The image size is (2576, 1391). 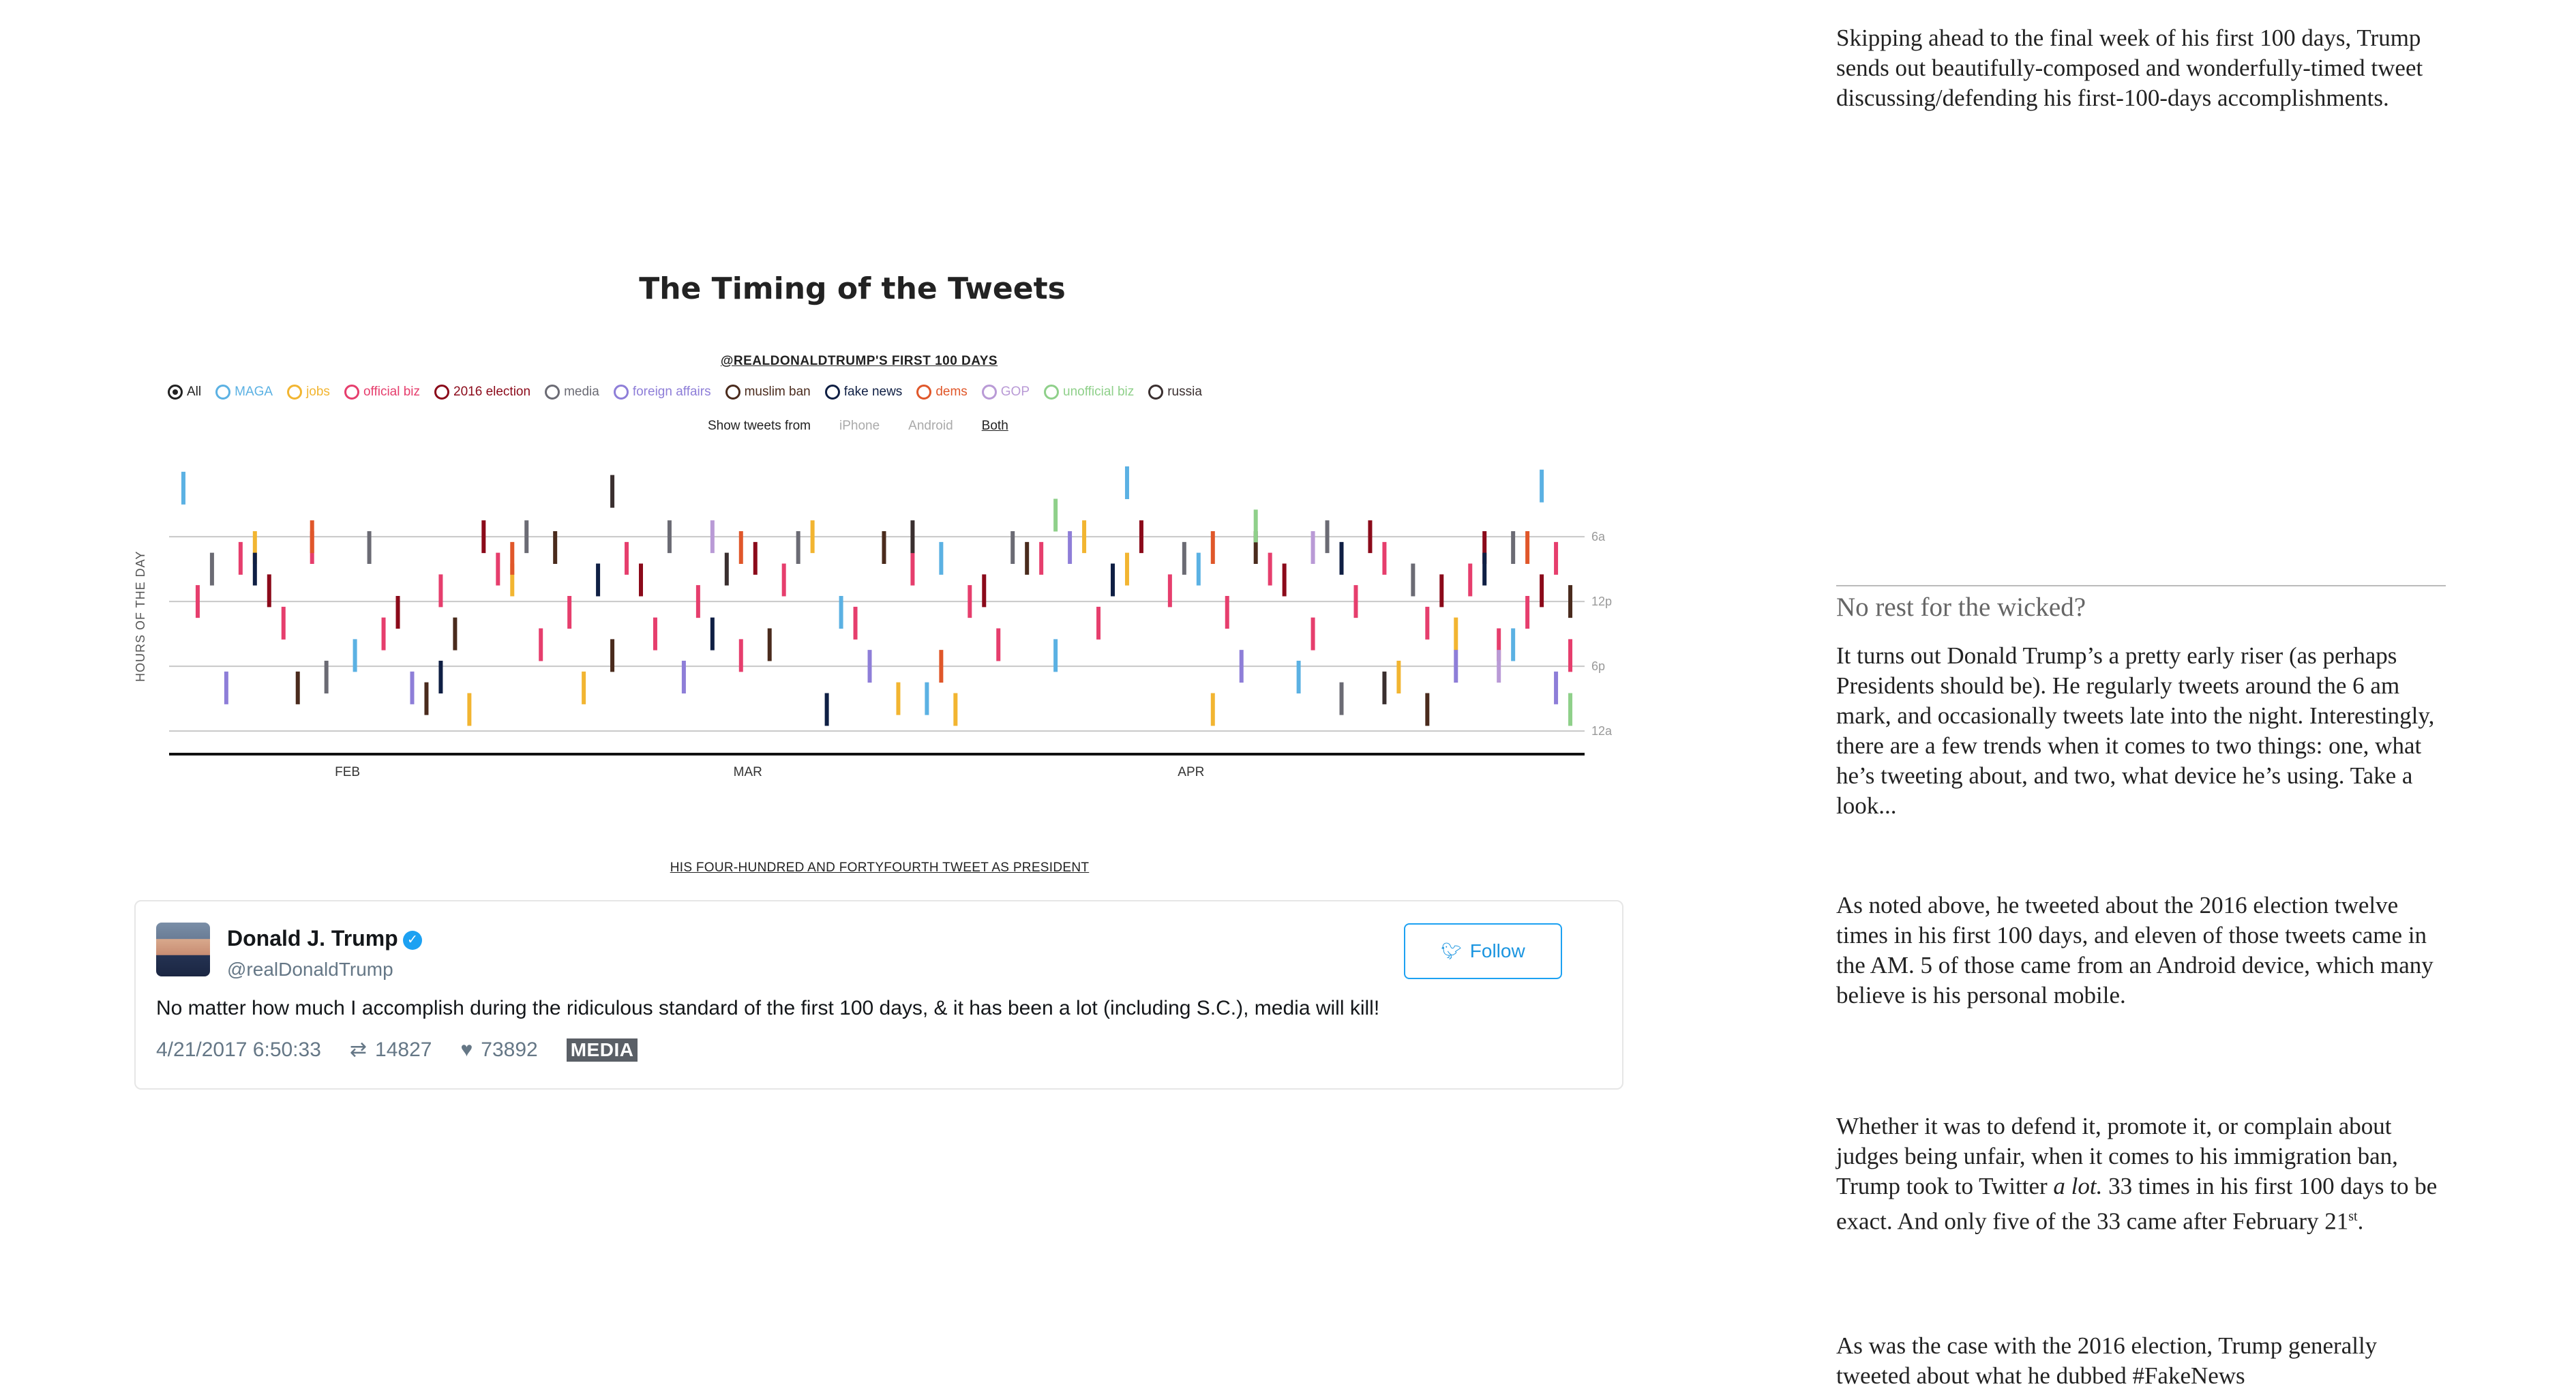 I want to click on tweet-timing-chart: 6a 12p 6p 12a FEB MAR APR, so click(x=891, y=622).